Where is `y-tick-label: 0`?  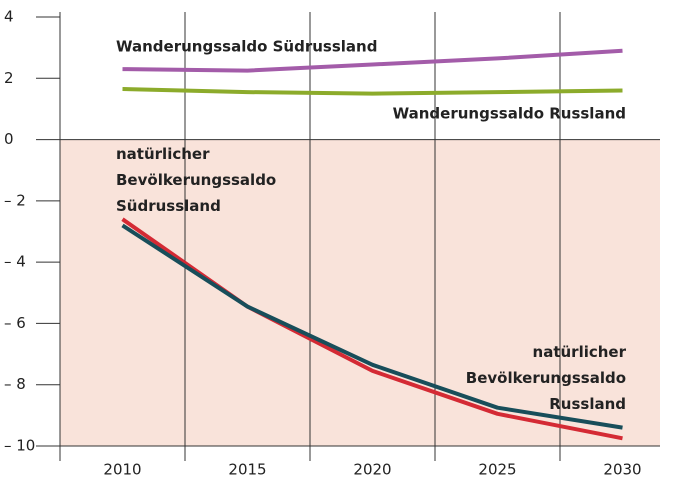
y-tick-label: 0 is located at coordinates (9, 139).